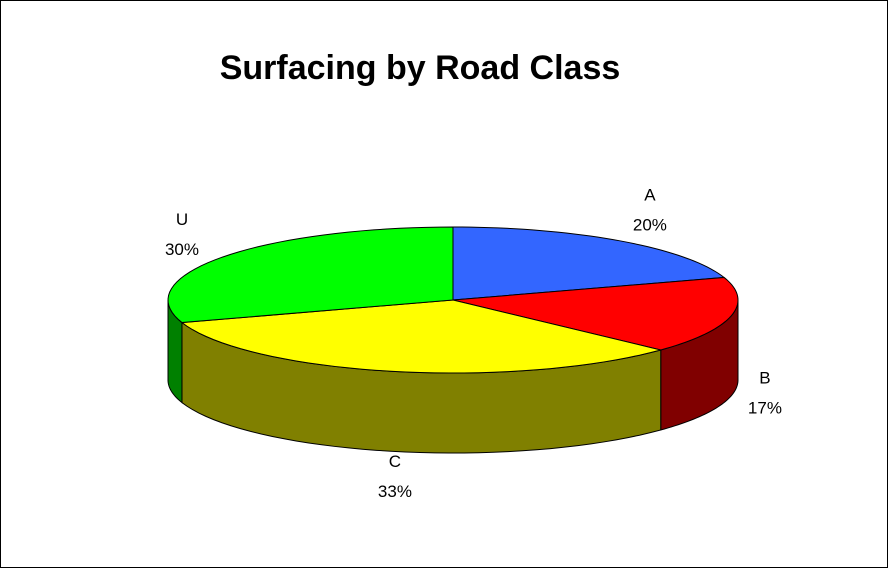 The width and height of the screenshot is (888, 568). I want to click on slice-label: A, so click(650, 194).